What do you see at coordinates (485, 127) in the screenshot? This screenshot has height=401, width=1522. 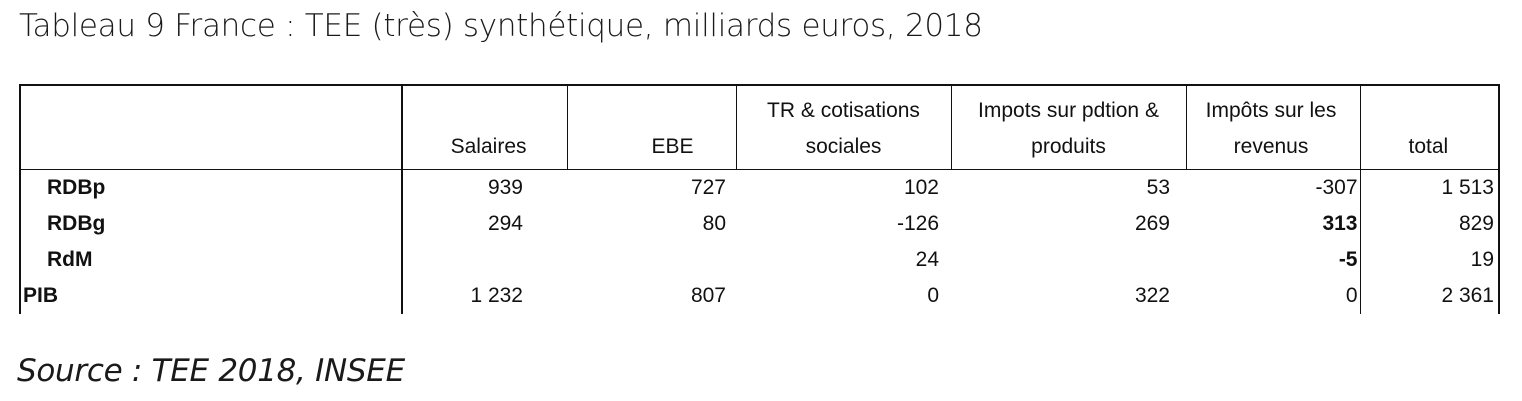 I see `header-salaires: Salaires` at bounding box center [485, 127].